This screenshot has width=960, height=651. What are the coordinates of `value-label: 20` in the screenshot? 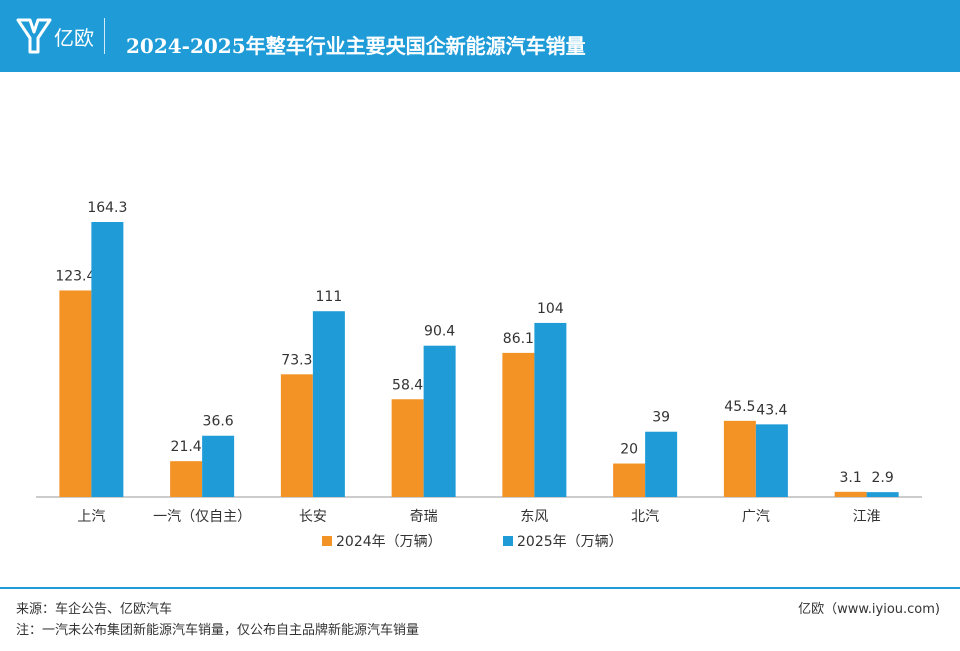 It's located at (629, 450).